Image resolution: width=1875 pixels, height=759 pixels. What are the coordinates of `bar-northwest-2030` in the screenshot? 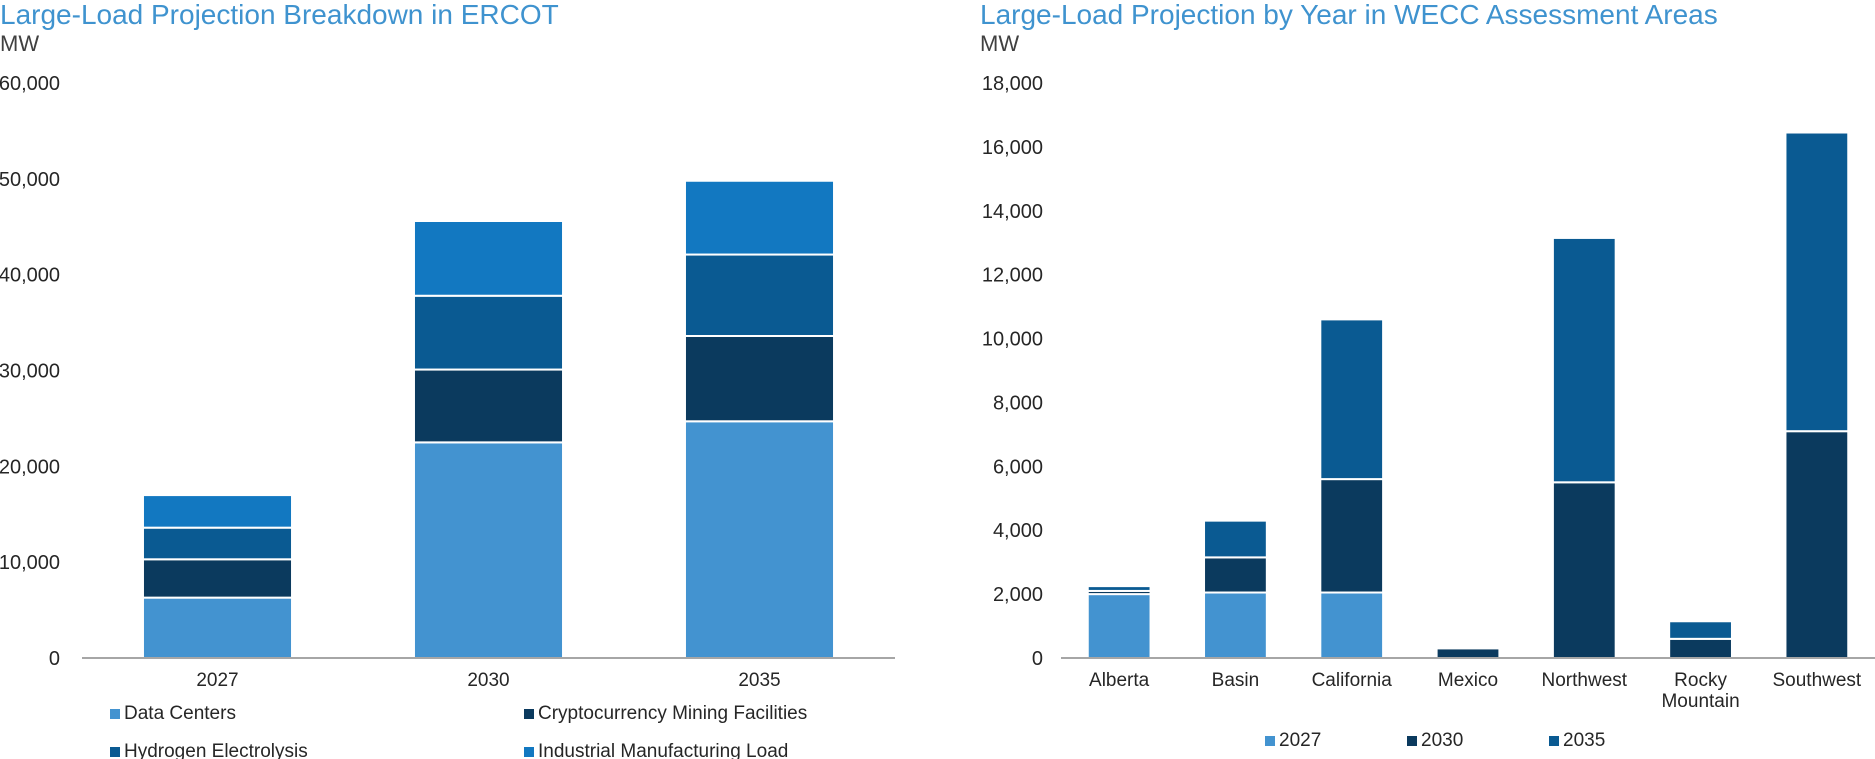 It's located at (1584, 570).